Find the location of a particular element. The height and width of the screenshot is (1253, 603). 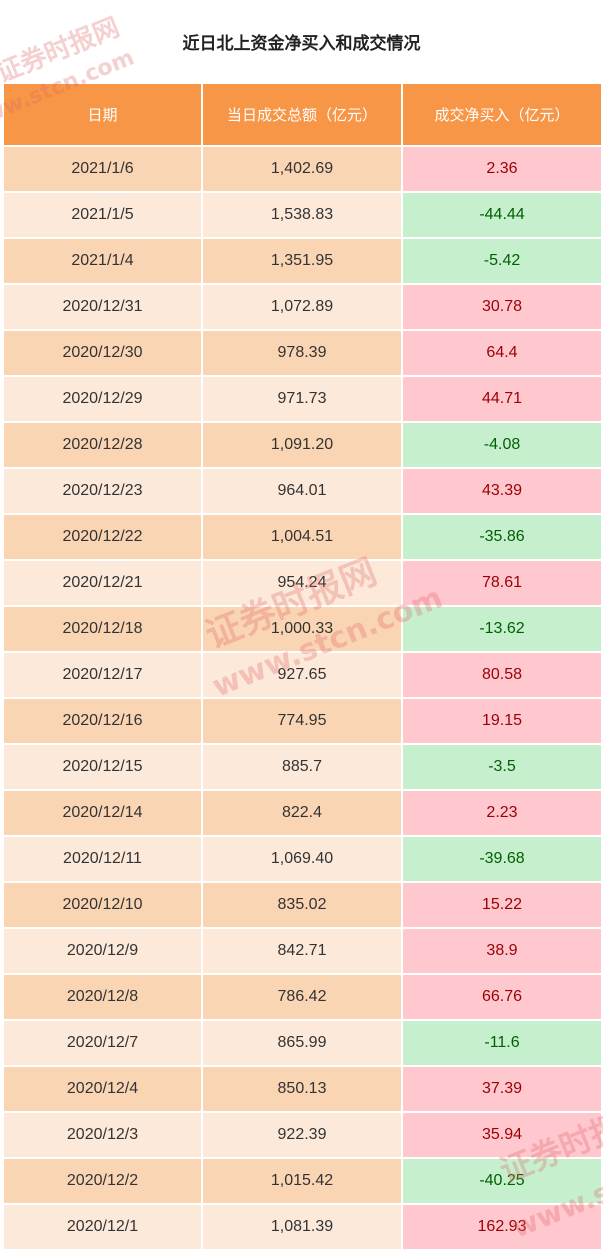

cell-total-turnover: 1,004.51 is located at coordinates (302, 537).